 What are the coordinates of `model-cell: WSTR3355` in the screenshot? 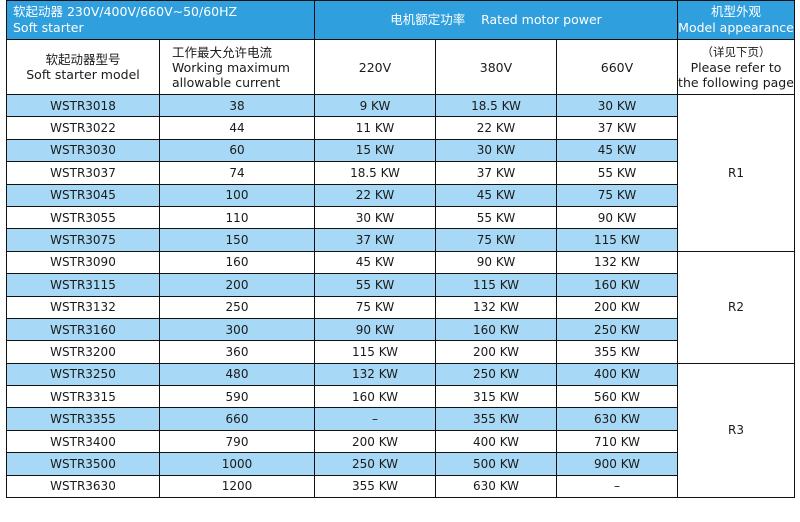 It's located at (83, 419).